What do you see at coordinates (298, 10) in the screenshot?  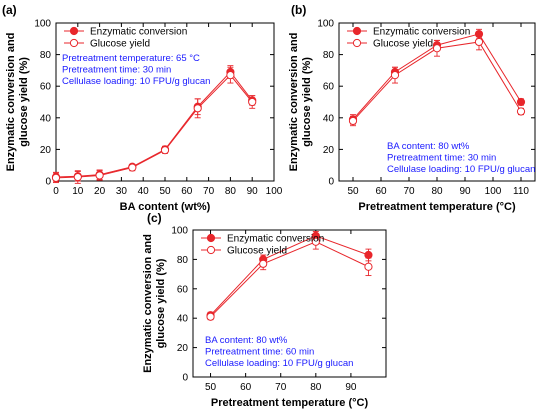 I see `panel-label: (b)` at bounding box center [298, 10].